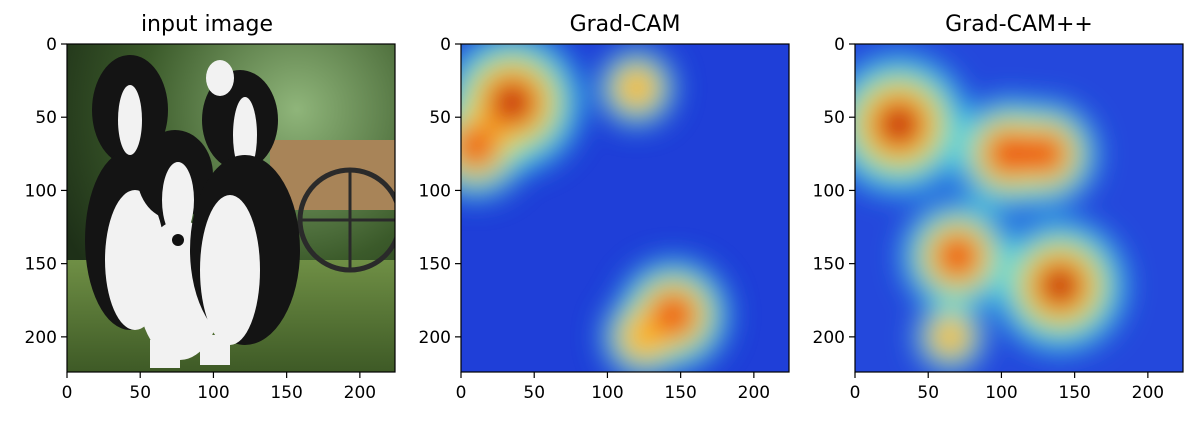  I want to click on panel-title-grad-cam: Grad-CAM, so click(625, 24).